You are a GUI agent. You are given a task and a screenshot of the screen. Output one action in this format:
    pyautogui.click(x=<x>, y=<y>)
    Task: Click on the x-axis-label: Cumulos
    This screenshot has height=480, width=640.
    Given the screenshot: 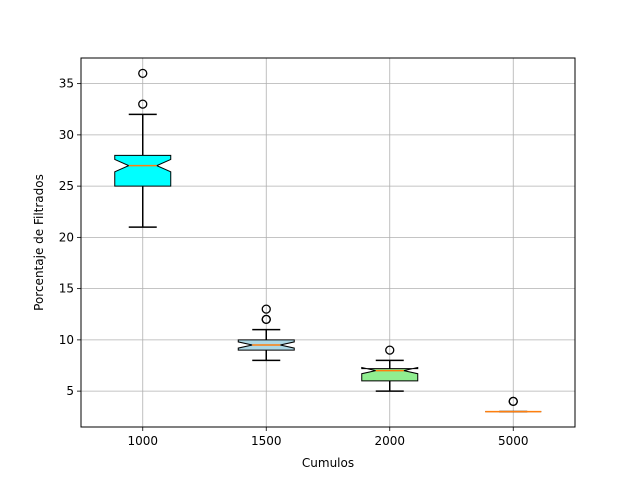 What is the action you would take?
    pyautogui.click(x=328, y=463)
    